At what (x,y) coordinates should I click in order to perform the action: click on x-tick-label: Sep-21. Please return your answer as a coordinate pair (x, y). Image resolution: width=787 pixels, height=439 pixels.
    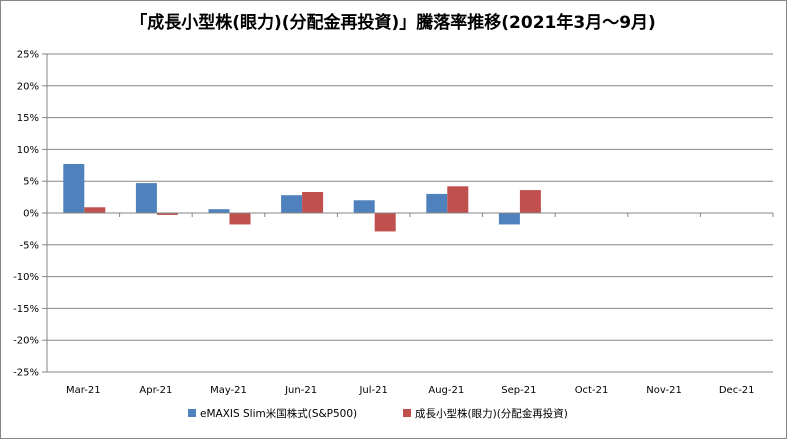
    Looking at the image, I should click on (518, 390).